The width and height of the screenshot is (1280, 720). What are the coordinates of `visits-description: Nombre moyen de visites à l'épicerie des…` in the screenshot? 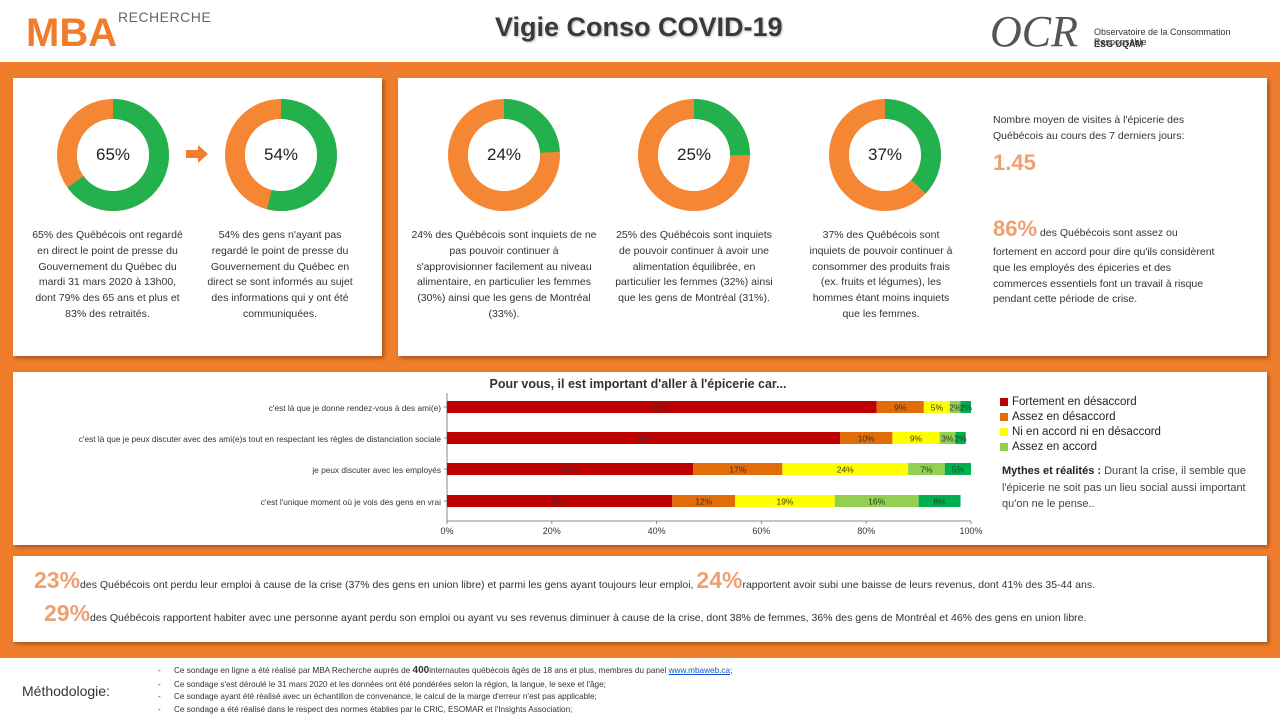 It's located at (1089, 128).